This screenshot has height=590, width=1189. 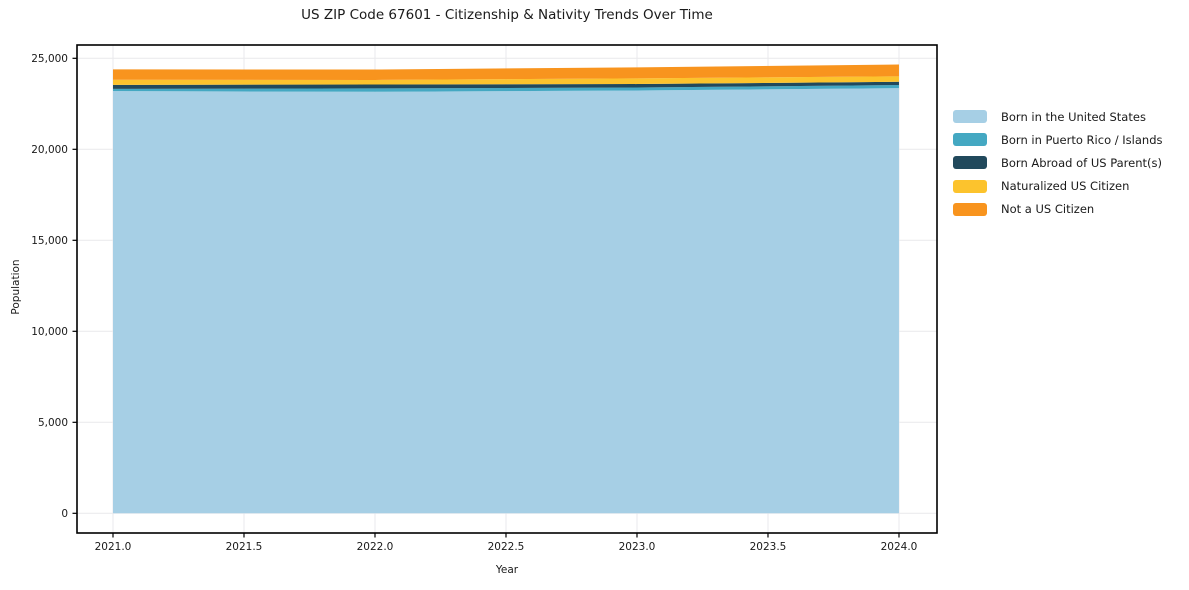 I want to click on x-tick-label: 2024.0, so click(x=899, y=547).